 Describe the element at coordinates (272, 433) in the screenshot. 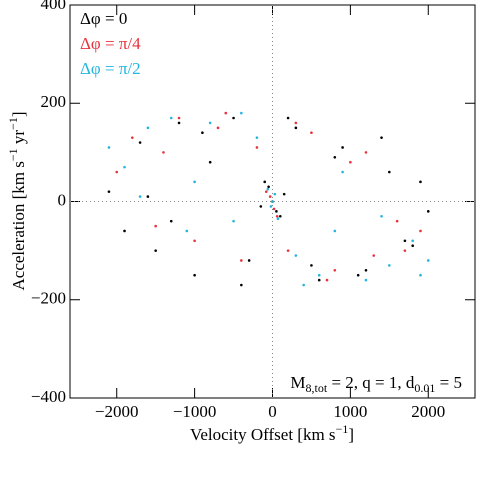

I see `x-axis-label: Velocity Offset [km s−1]` at that location.